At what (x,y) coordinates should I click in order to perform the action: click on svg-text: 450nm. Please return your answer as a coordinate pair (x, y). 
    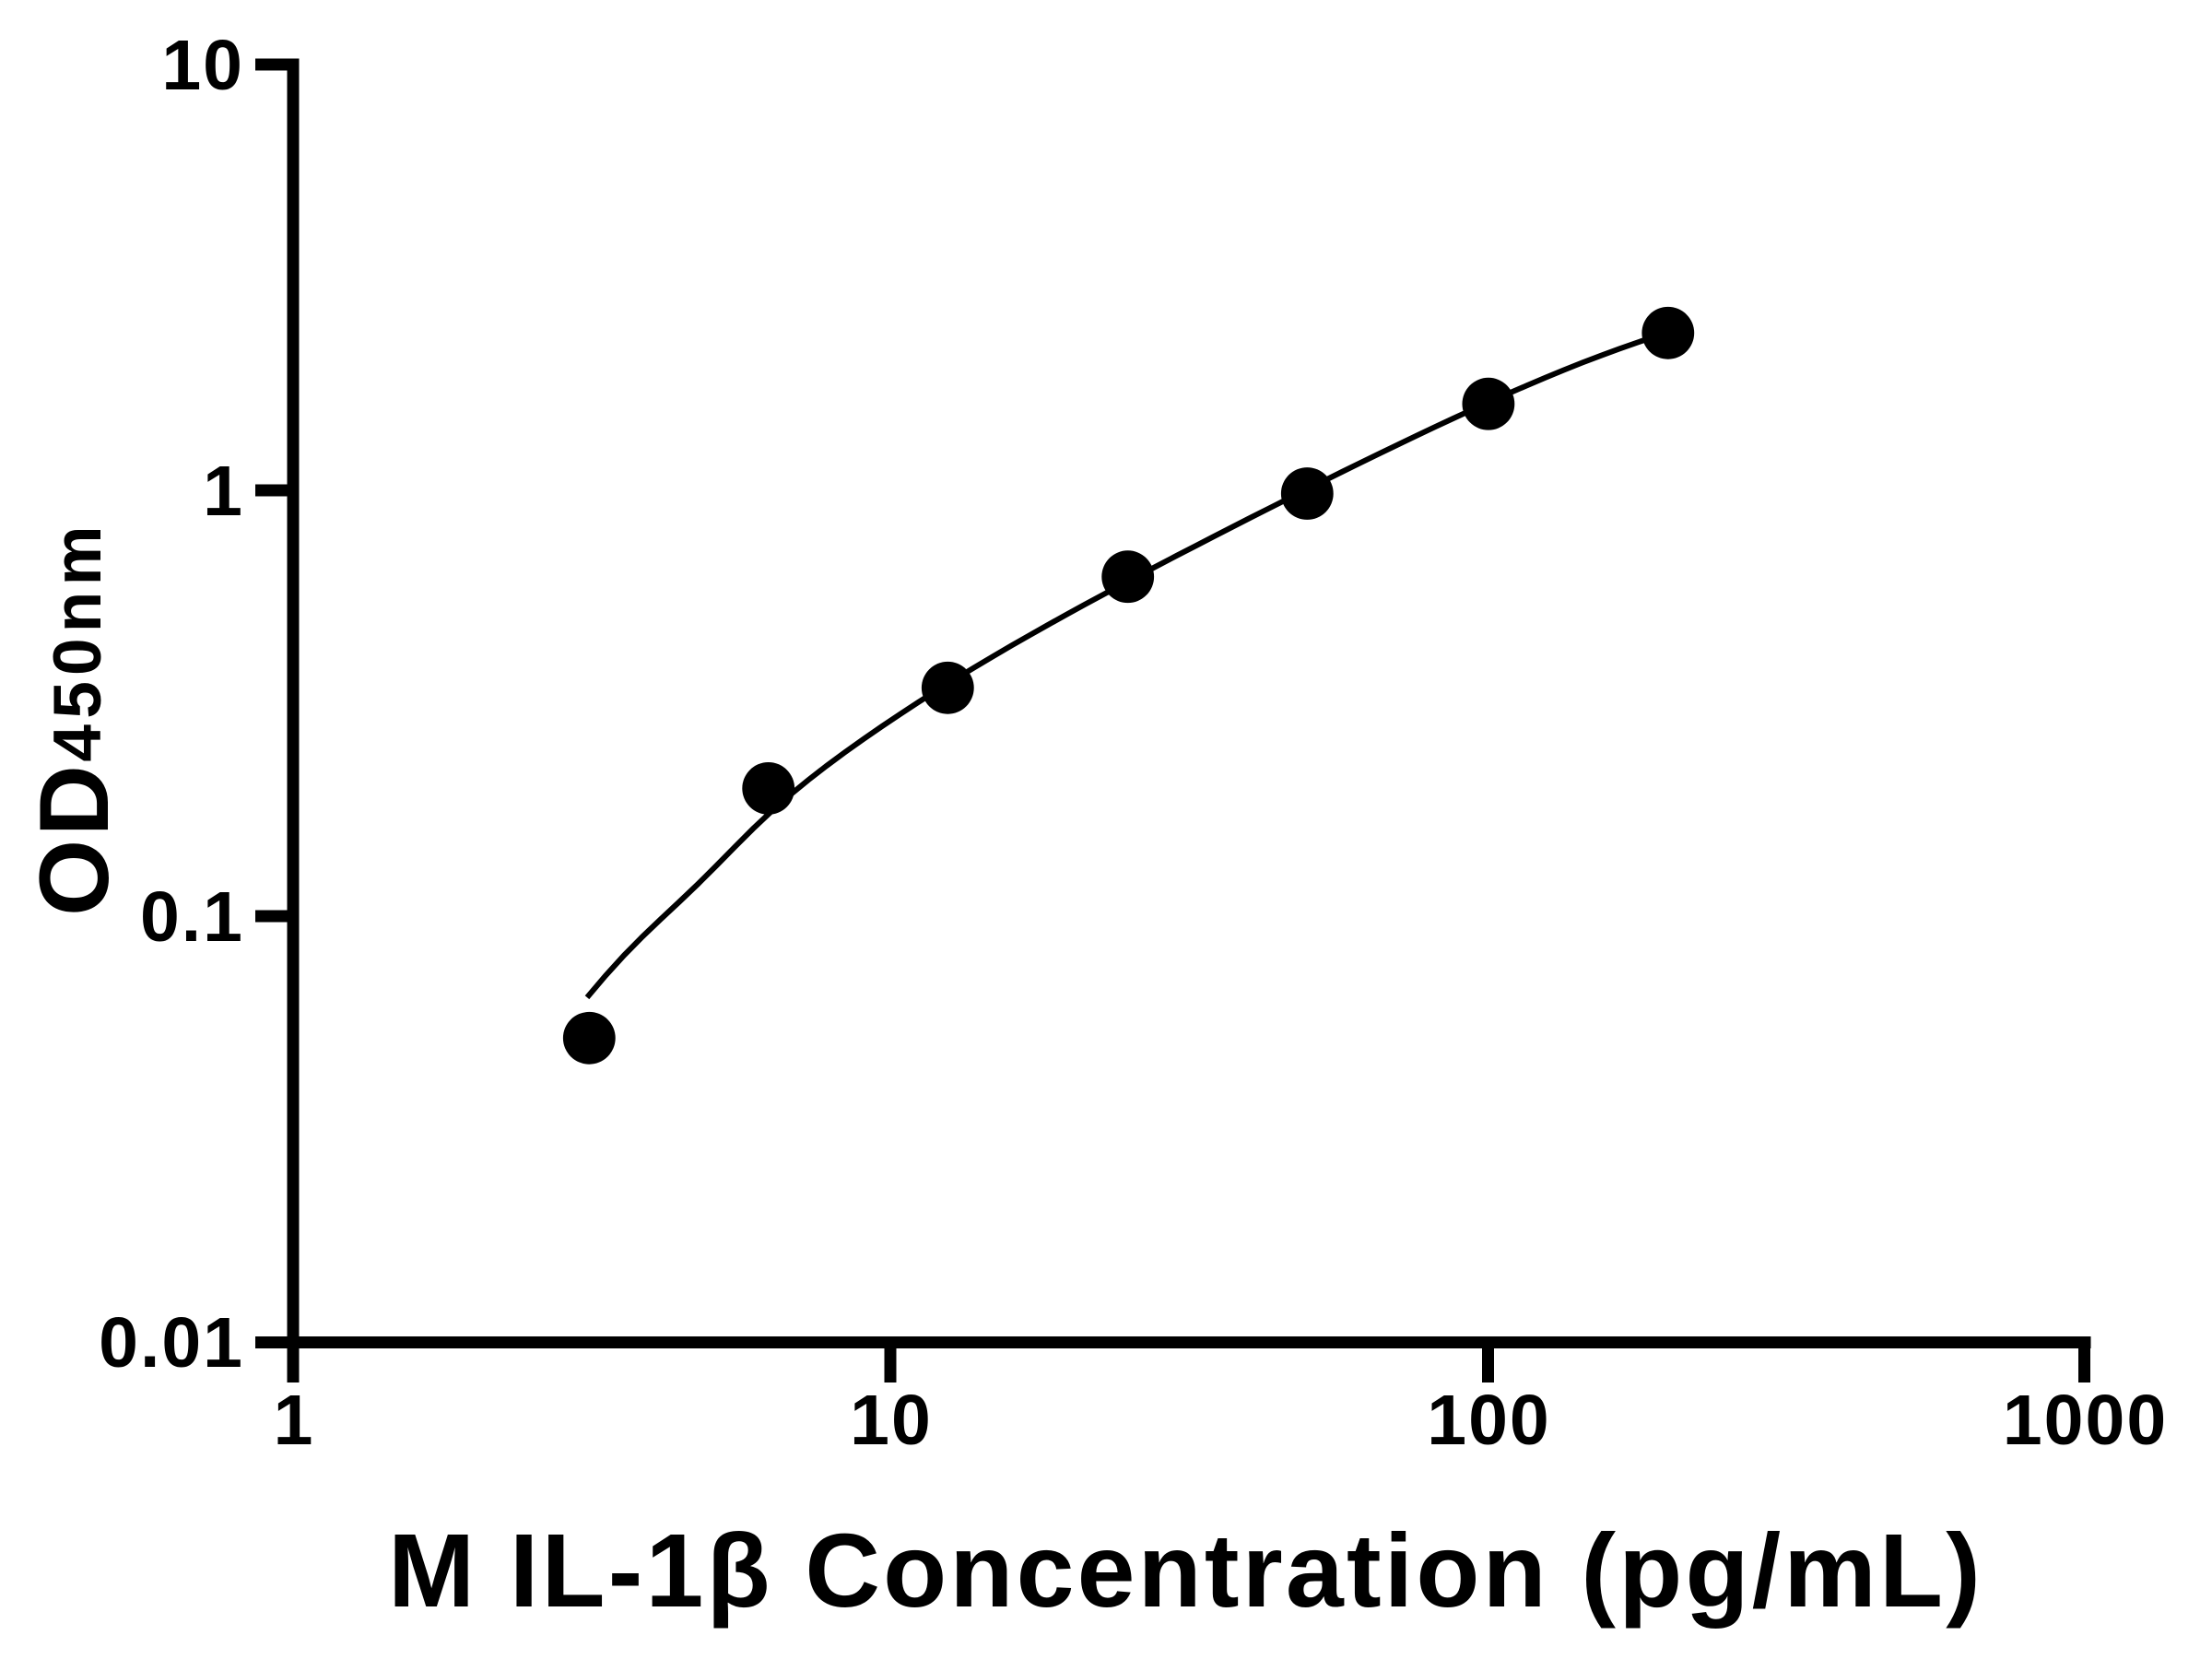
    Looking at the image, I should click on (78, 640).